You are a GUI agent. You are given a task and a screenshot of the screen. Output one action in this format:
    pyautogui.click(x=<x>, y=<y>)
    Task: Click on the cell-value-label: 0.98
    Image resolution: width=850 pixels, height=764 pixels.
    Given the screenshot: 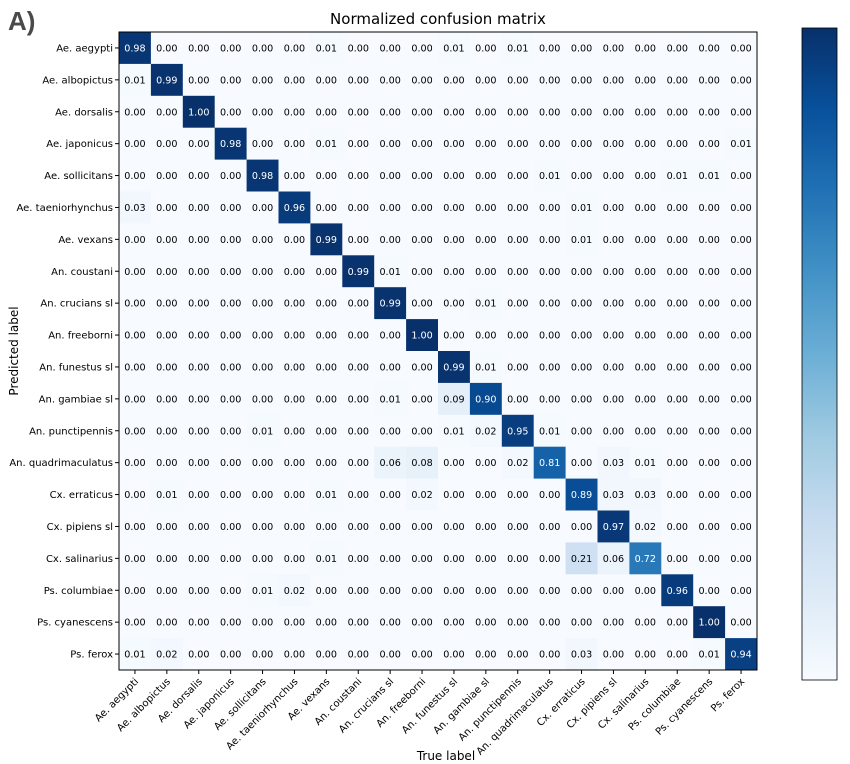 What is the action you would take?
    pyautogui.click(x=230, y=144)
    